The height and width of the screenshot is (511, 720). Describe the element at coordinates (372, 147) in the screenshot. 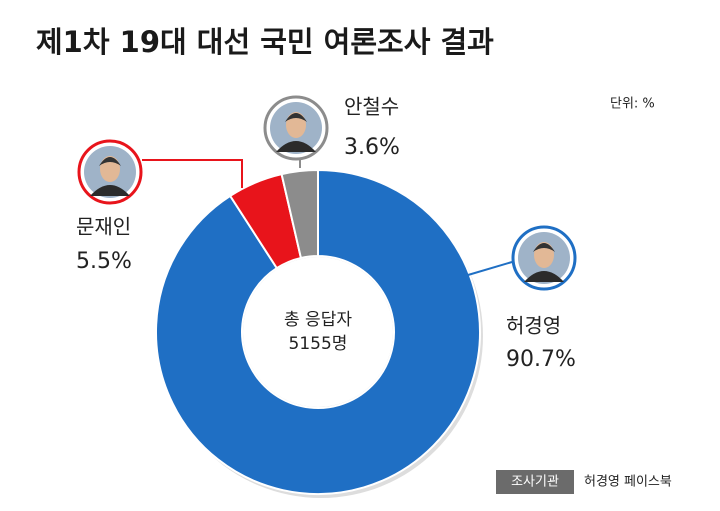

I see `value-label: 3.6%` at that location.